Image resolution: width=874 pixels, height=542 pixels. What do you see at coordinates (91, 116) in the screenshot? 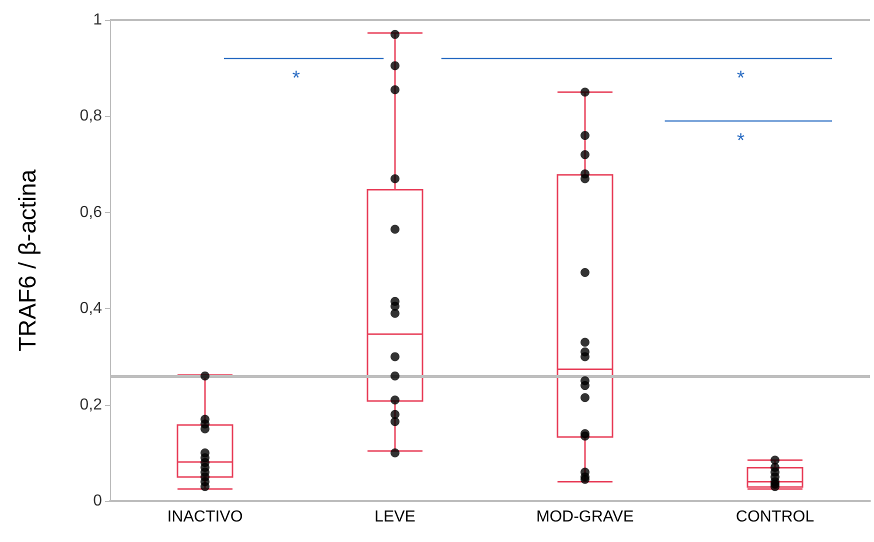
I see `y-tick-label: 0,8` at bounding box center [91, 116].